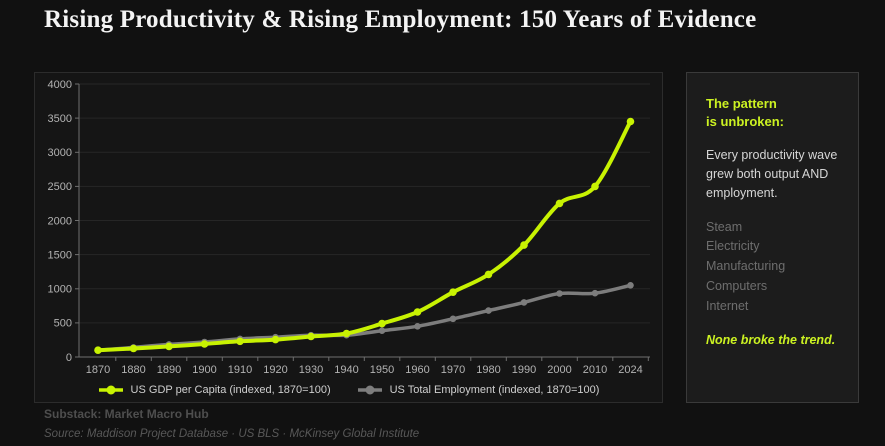 The height and width of the screenshot is (446, 885). I want to click on svg-text: 1920, so click(275, 370).